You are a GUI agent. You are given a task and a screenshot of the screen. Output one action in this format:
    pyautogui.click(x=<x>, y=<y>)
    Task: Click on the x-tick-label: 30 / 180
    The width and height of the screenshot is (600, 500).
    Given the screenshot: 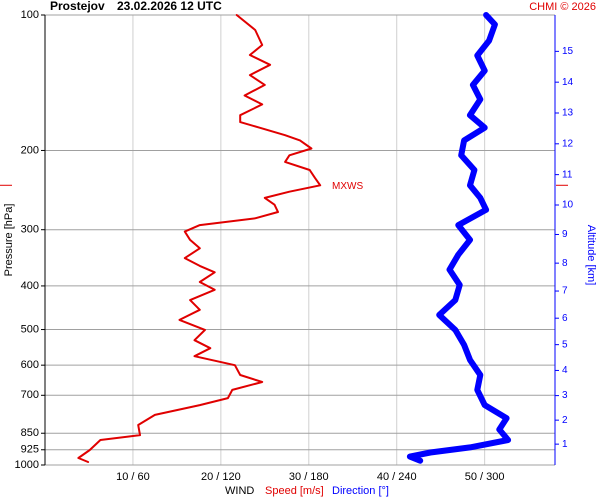 What is the action you would take?
    pyautogui.click(x=309, y=477)
    